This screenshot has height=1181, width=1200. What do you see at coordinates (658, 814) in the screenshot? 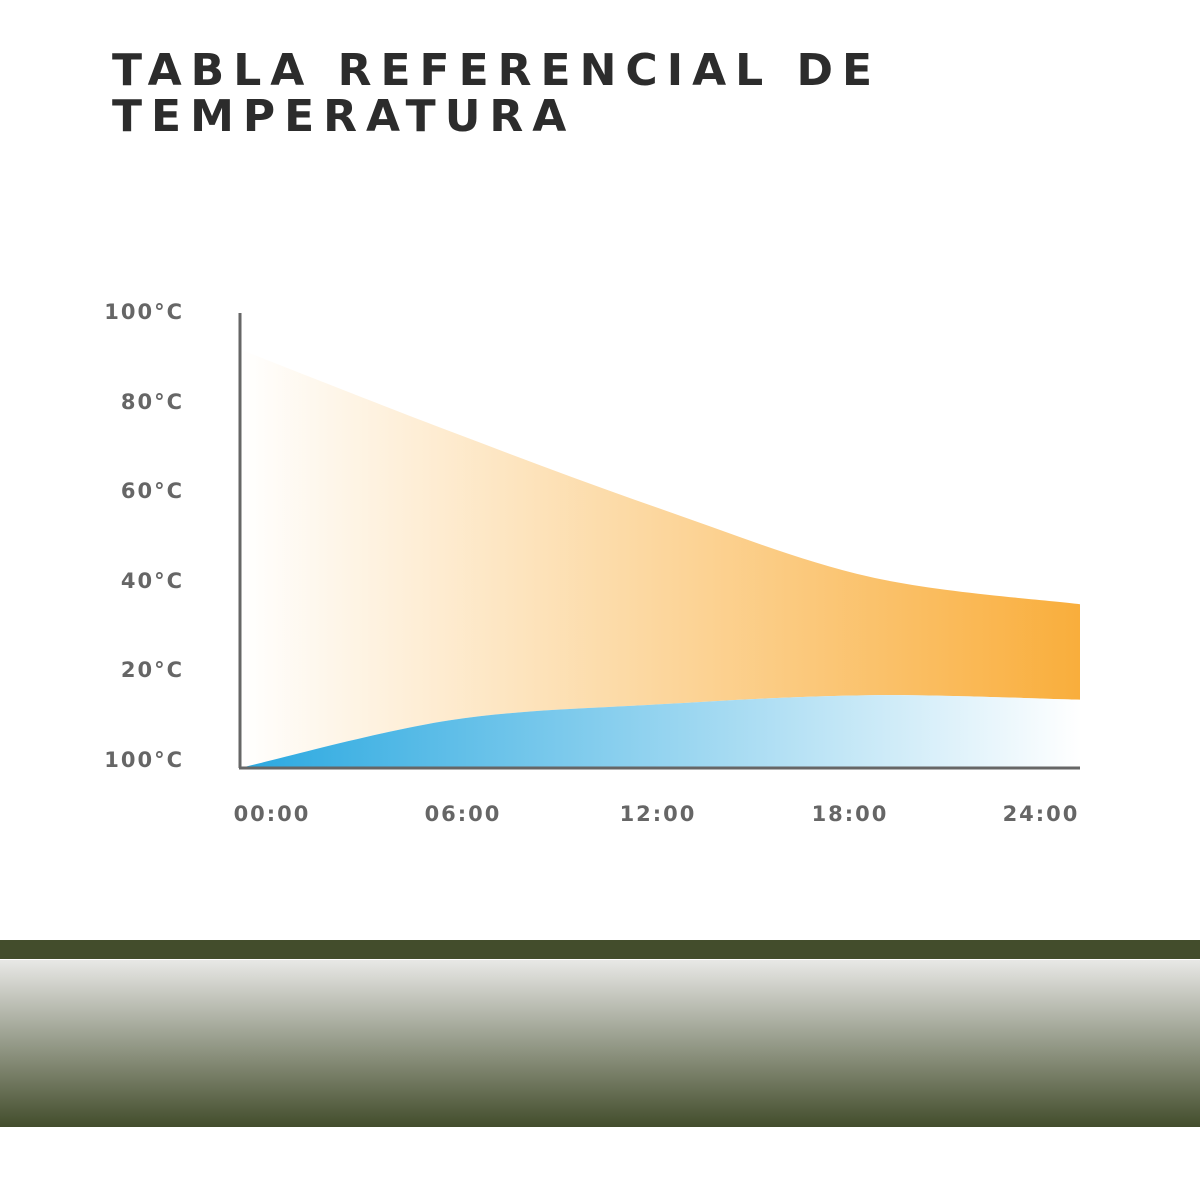
I see `x-tick-label: 12:00` at bounding box center [658, 814].